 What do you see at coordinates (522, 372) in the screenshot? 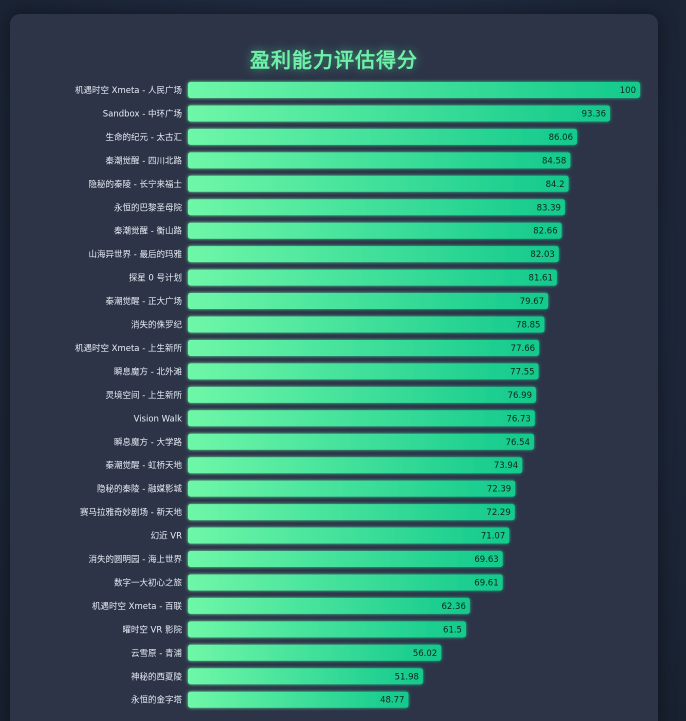
I see `value-label: 77.55` at bounding box center [522, 372].